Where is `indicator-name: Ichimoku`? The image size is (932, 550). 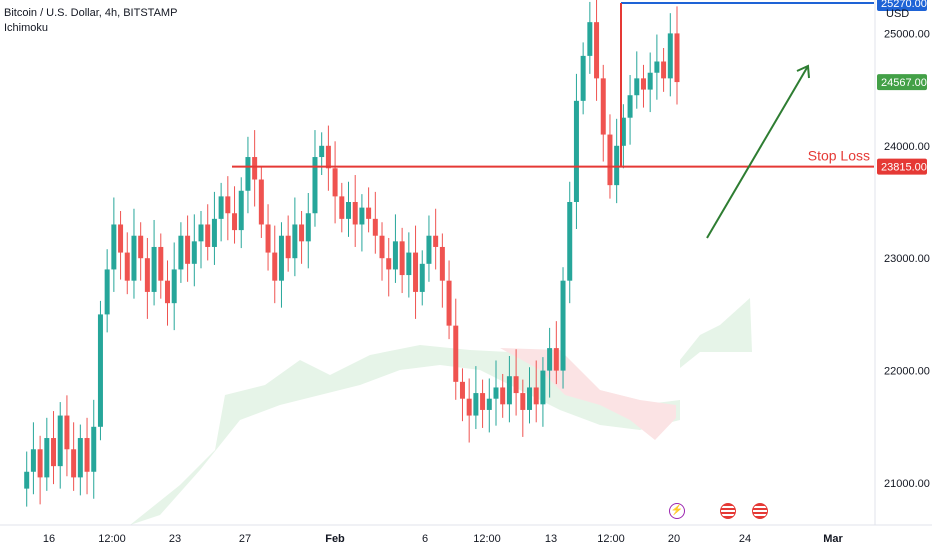
indicator-name: Ichimoku is located at coordinates (26, 28).